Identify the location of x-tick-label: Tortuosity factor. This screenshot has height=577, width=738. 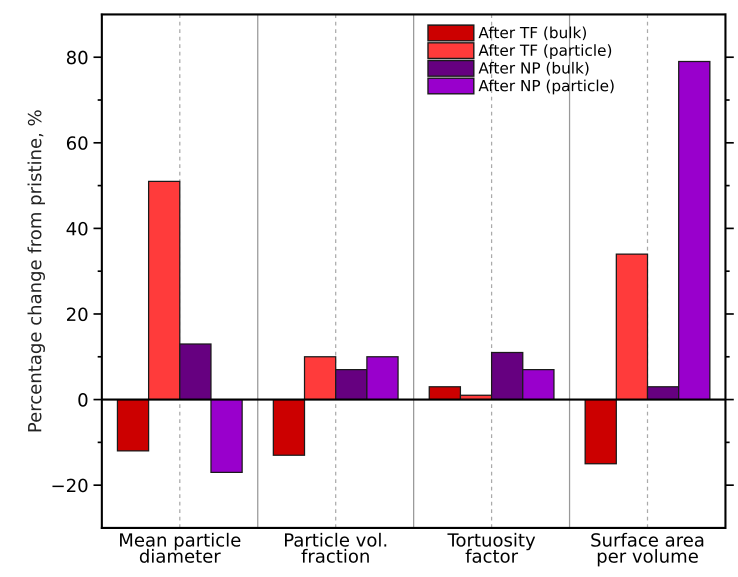
(491, 547).